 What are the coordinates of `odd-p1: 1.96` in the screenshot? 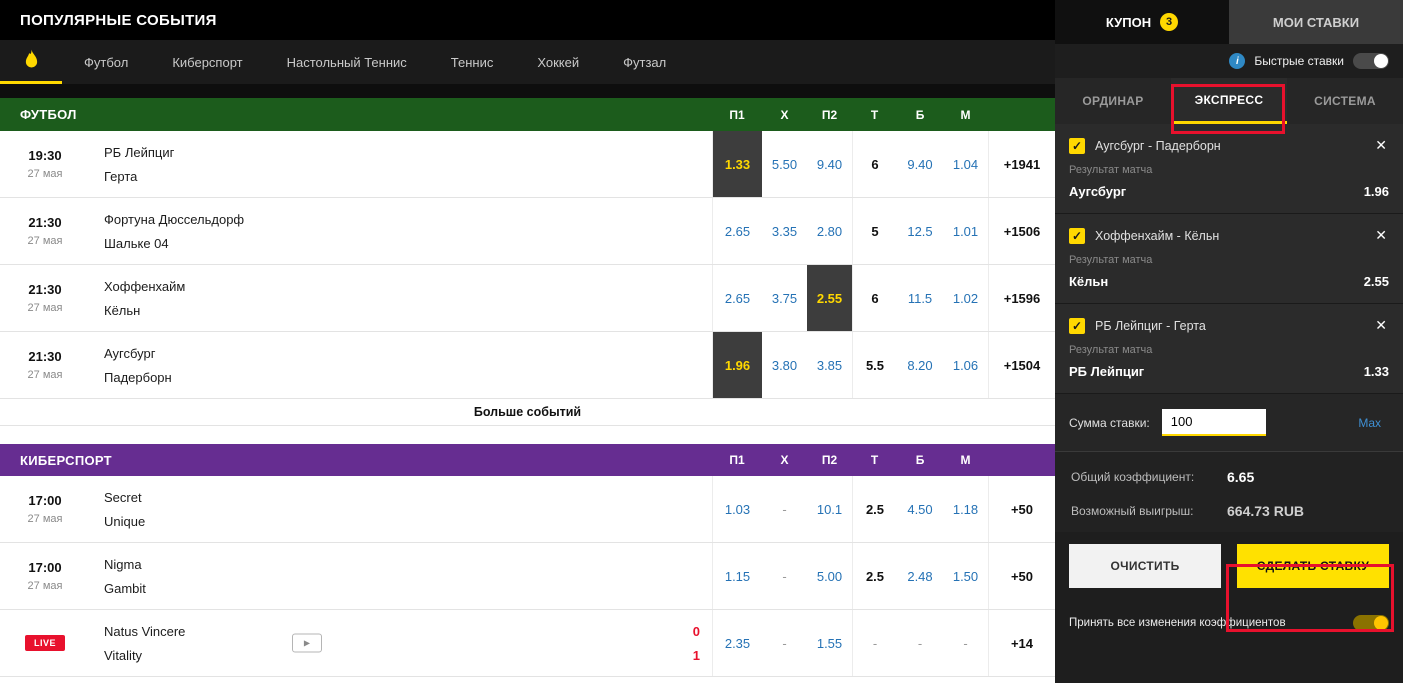 It's located at (737, 365).